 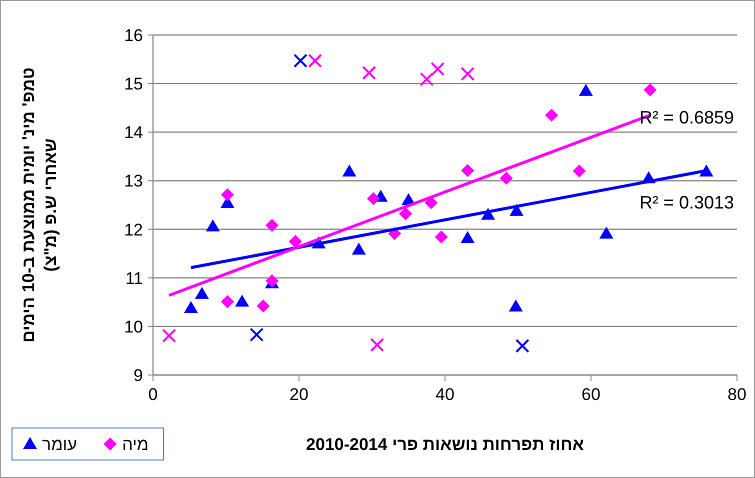 I want to click on y-tick-label: 12, so click(x=133, y=230).